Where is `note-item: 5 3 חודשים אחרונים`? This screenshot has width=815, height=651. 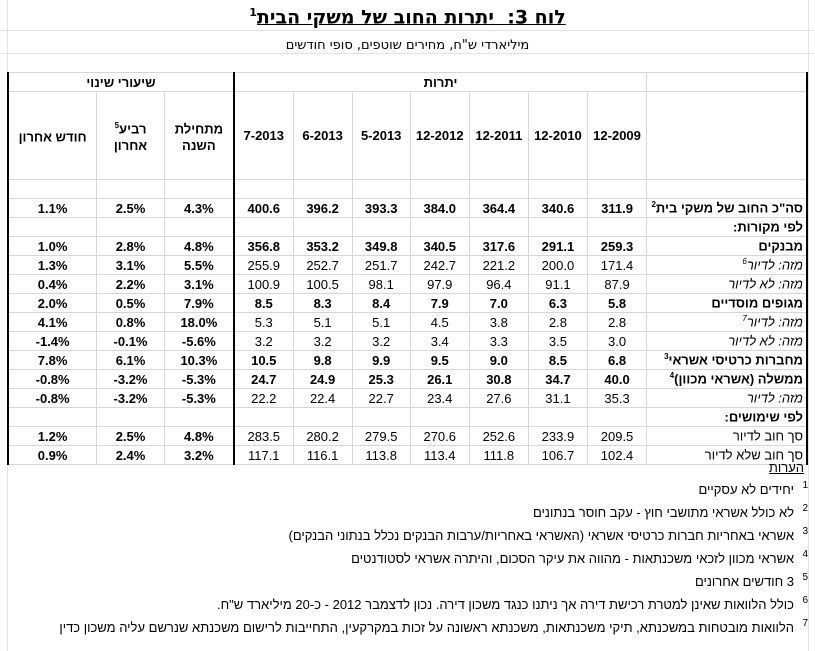
note-item: 5 3 חודשים אחרונים is located at coordinates (407, 581).